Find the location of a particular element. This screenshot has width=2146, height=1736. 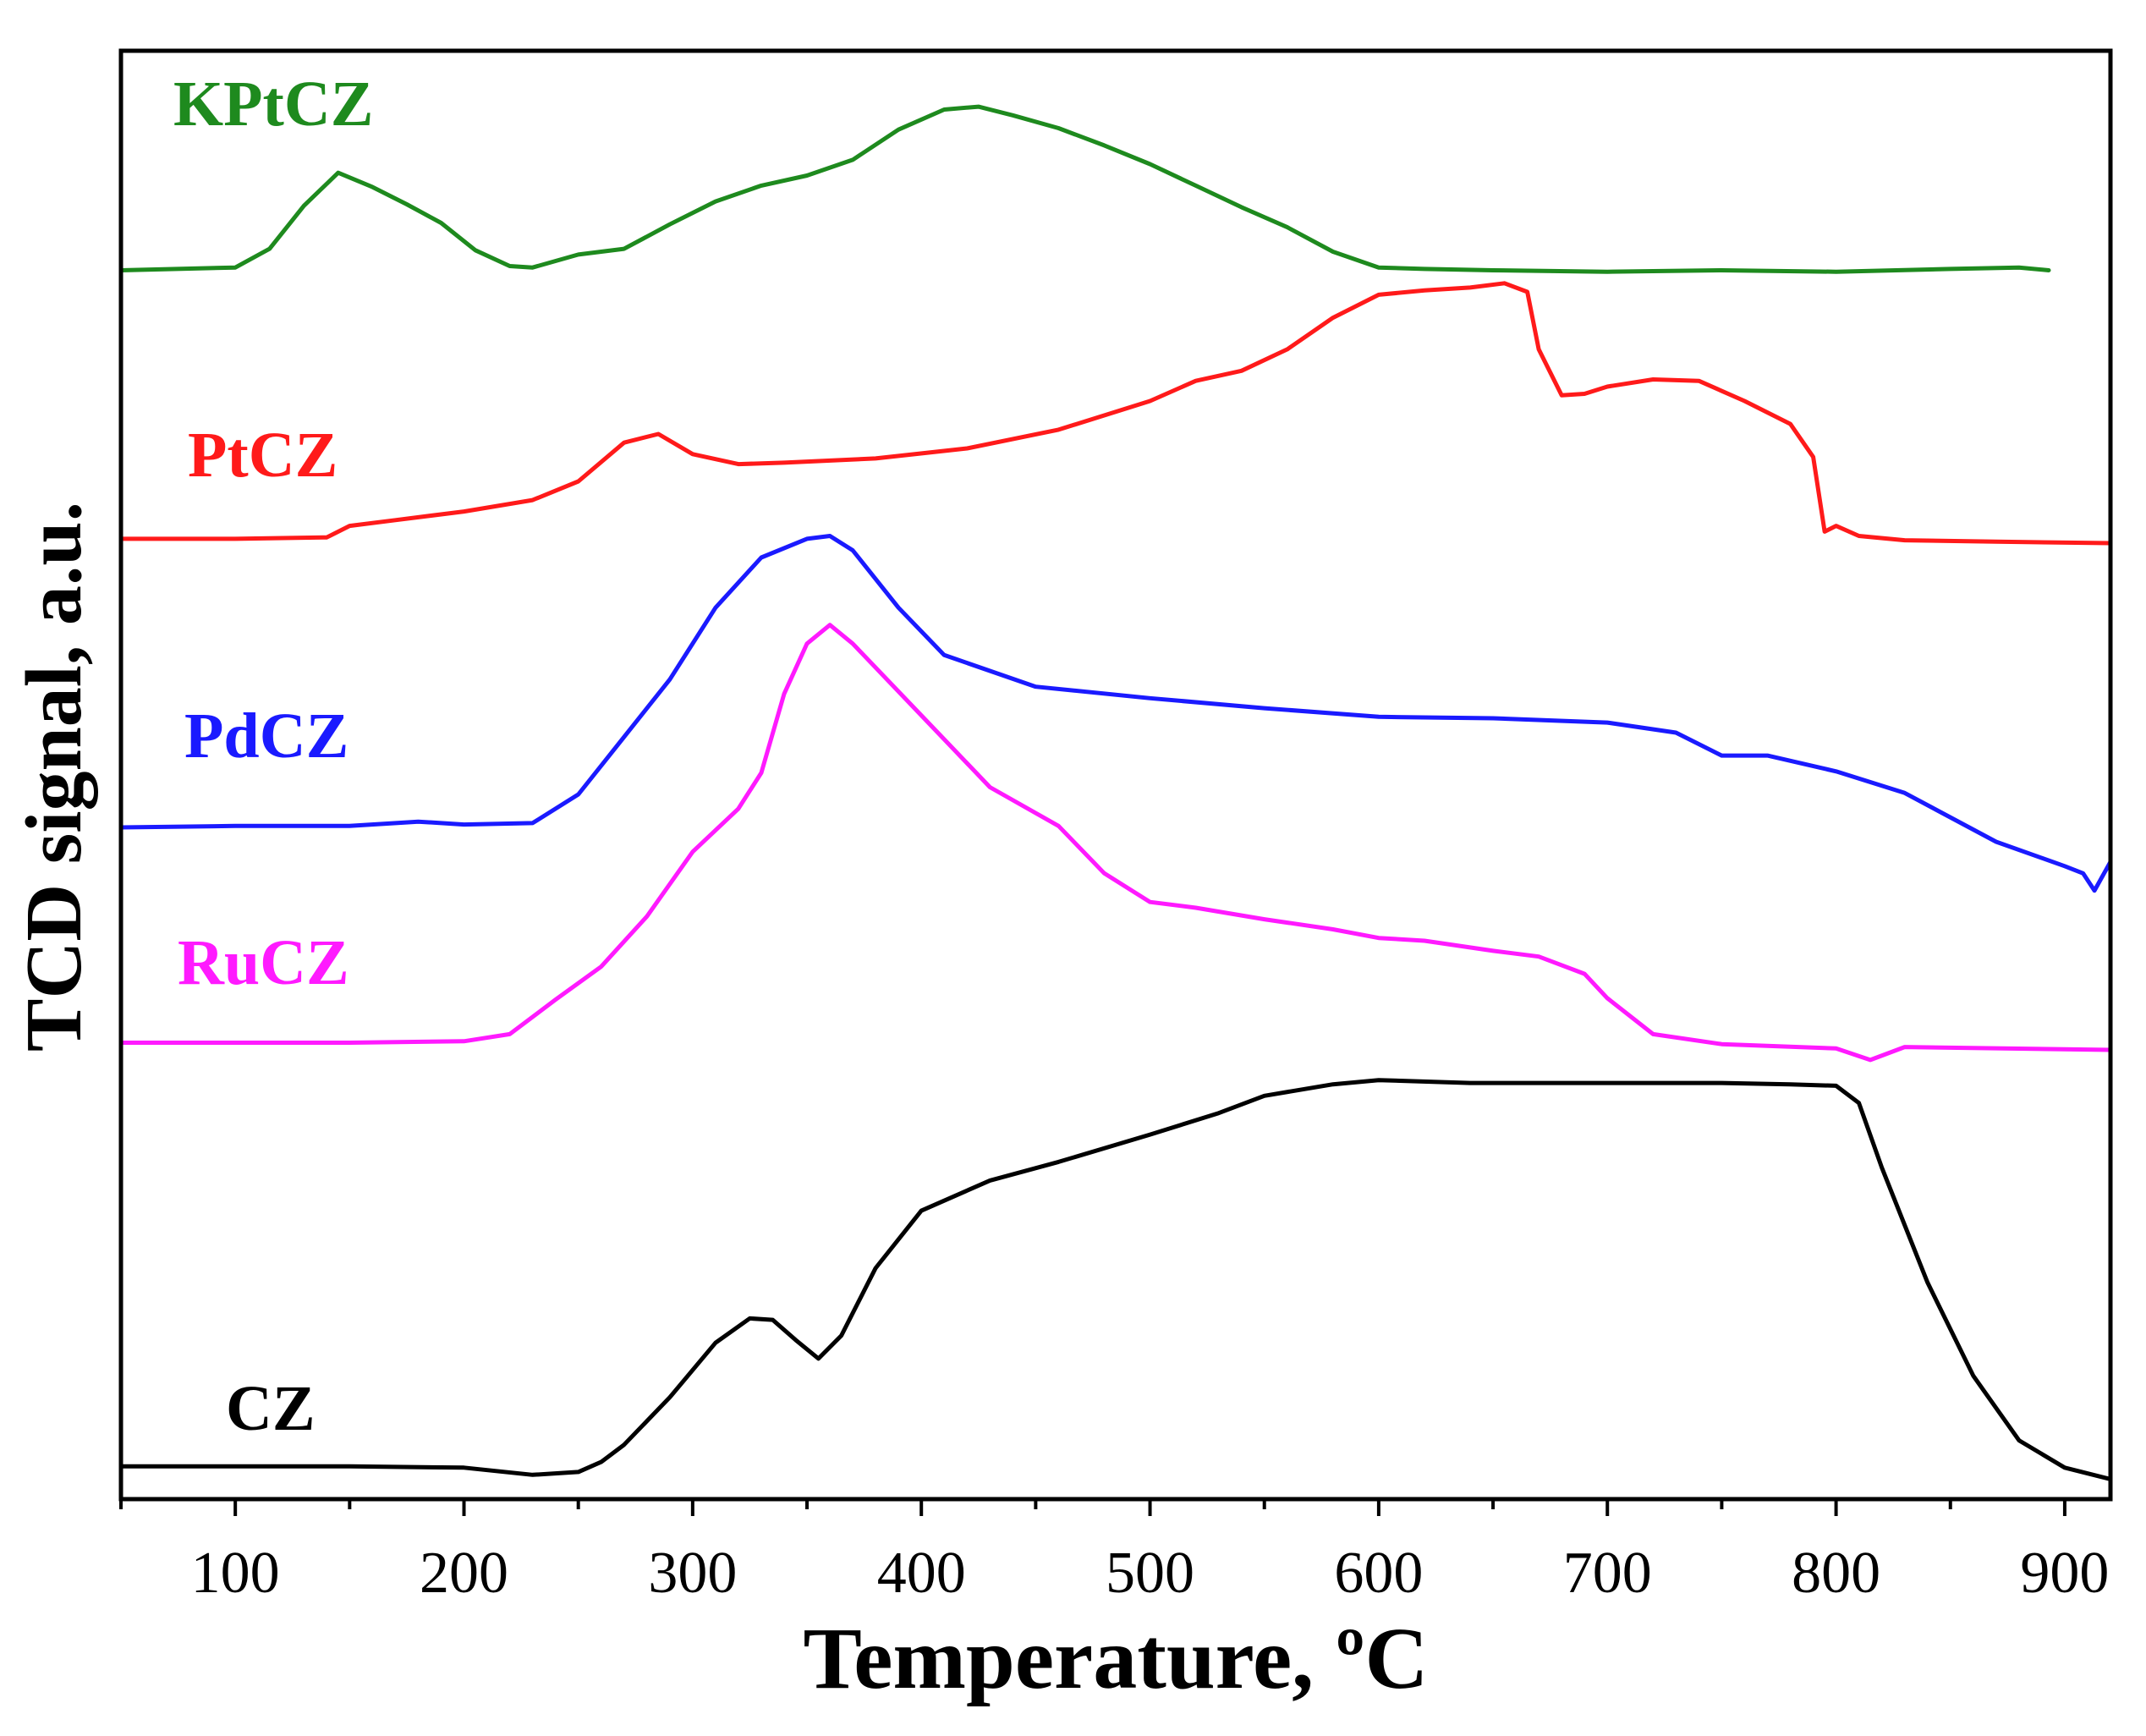

y-axis-title: TCD signal, a.u. is located at coordinates (54, 777).